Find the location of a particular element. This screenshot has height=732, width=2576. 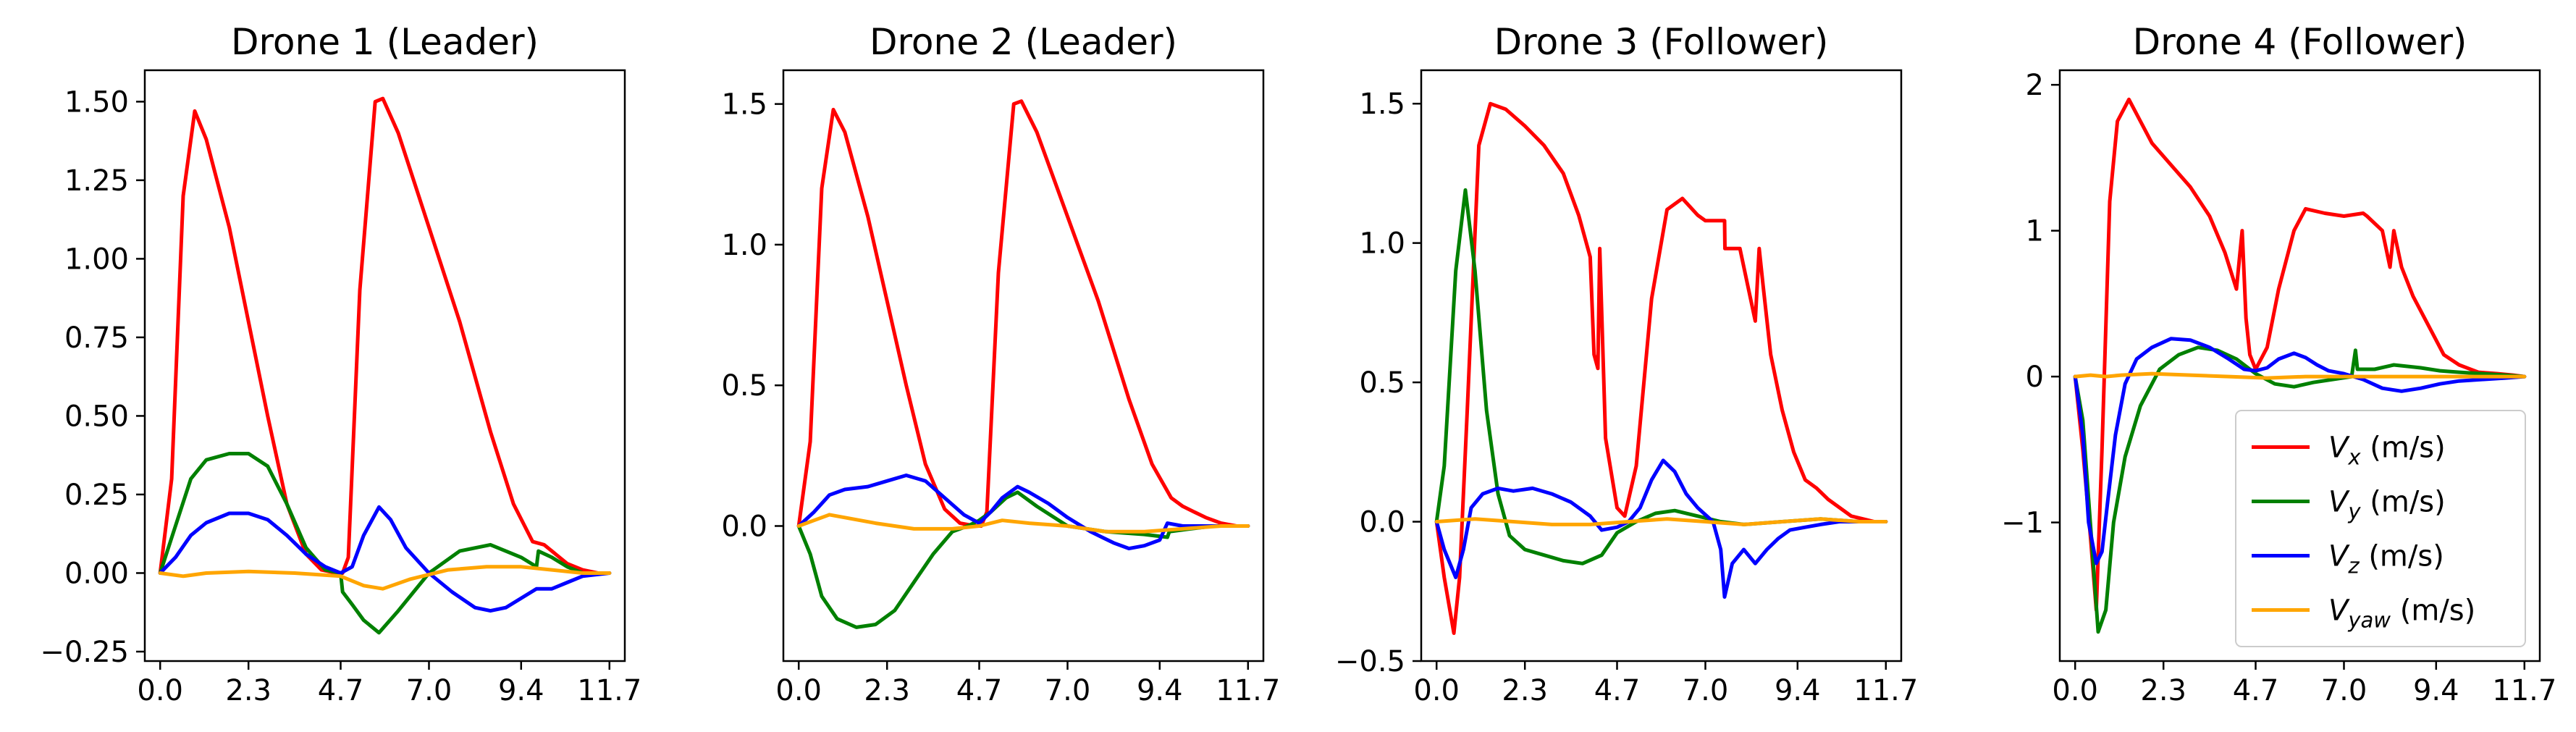

subplot-title: Drone 3 (Follower) is located at coordinates (1661, 42).